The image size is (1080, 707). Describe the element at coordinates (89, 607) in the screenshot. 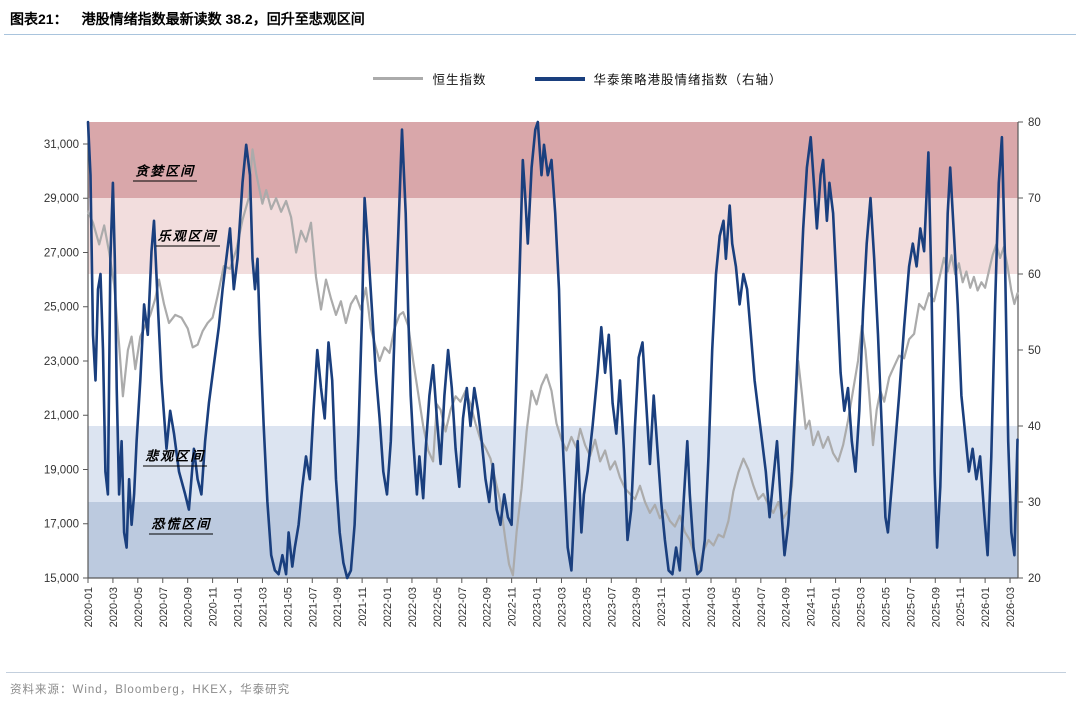

I see `x-axis-tick-label: 2020-01` at that location.